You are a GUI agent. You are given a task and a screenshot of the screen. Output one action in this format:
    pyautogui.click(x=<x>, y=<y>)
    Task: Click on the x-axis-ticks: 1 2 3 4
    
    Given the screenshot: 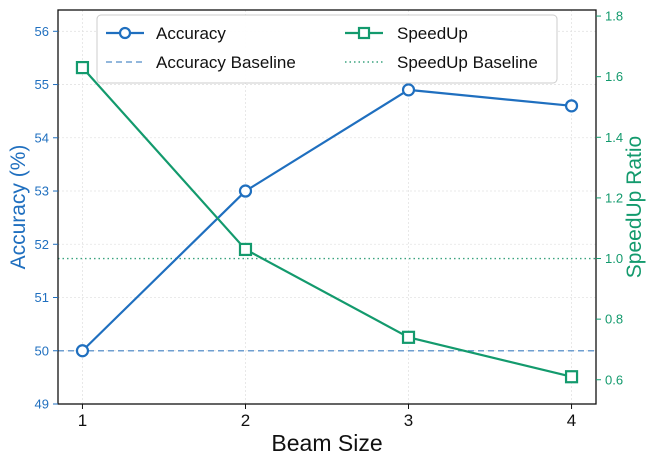 What is the action you would take?
    pyautogui.click(x=327, y=417)
    